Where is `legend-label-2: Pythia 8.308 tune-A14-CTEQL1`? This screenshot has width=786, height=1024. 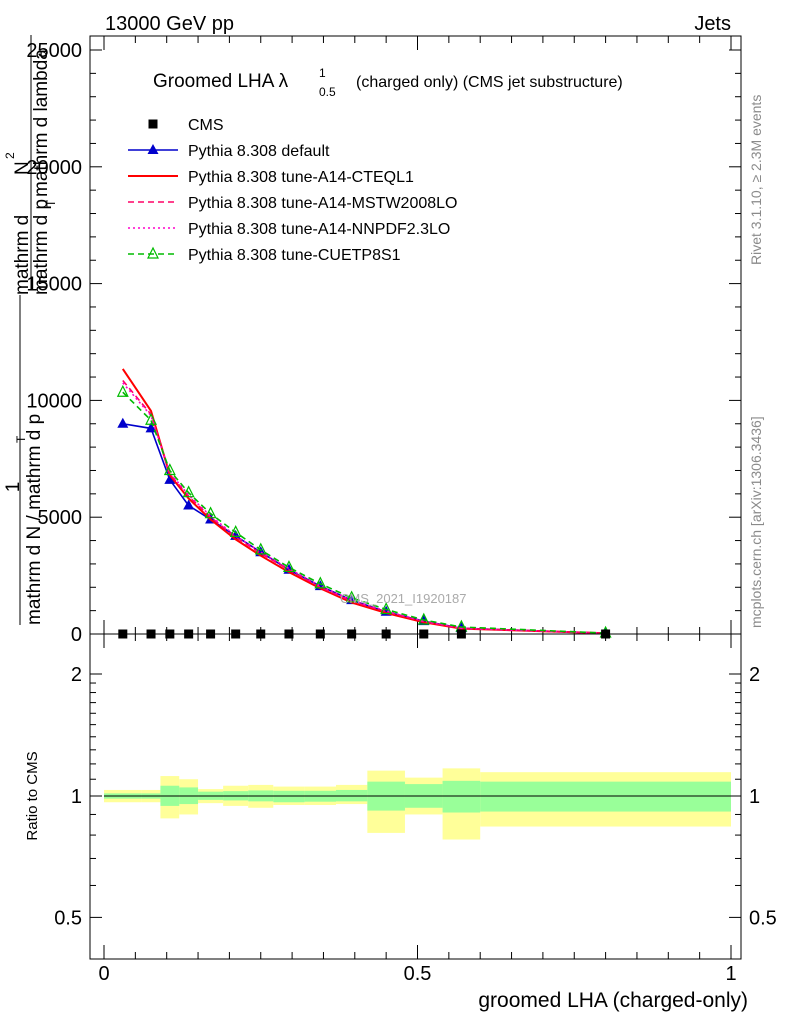 legend-label-2: Pythia 8.308 tune-A14-CTEQL1 is located at coordinates (301, 177).